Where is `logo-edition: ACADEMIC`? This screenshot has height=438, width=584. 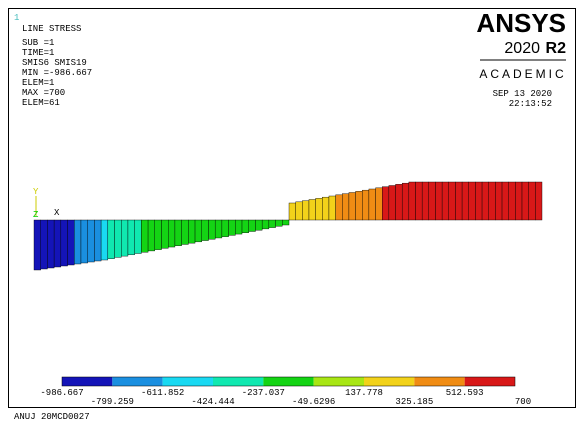 logo-edition: ACADEMIC is located at coordinates (522, 74).